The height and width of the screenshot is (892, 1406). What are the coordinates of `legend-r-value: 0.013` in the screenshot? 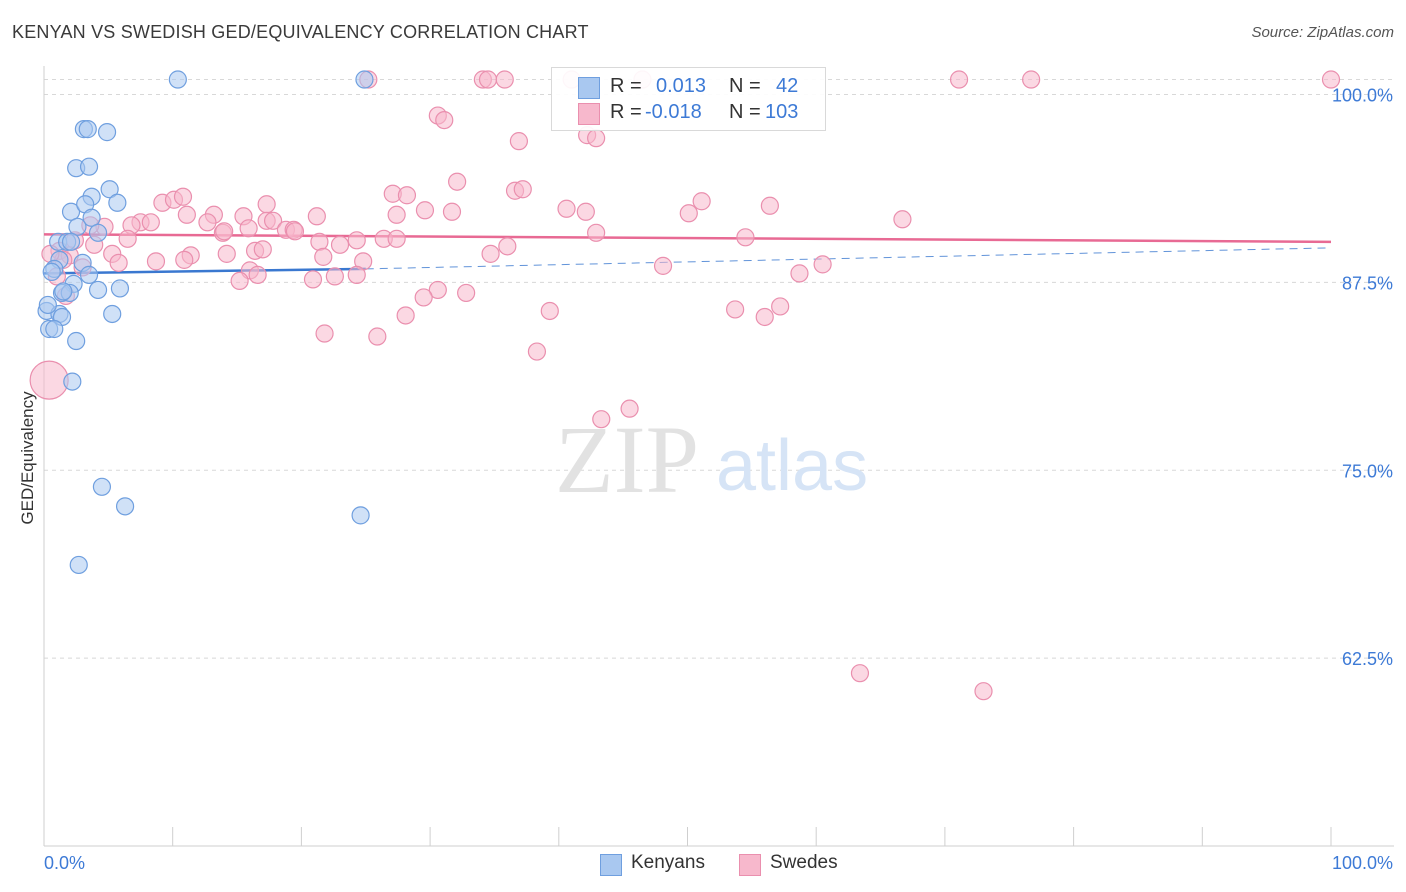 It's located at (681, 86).